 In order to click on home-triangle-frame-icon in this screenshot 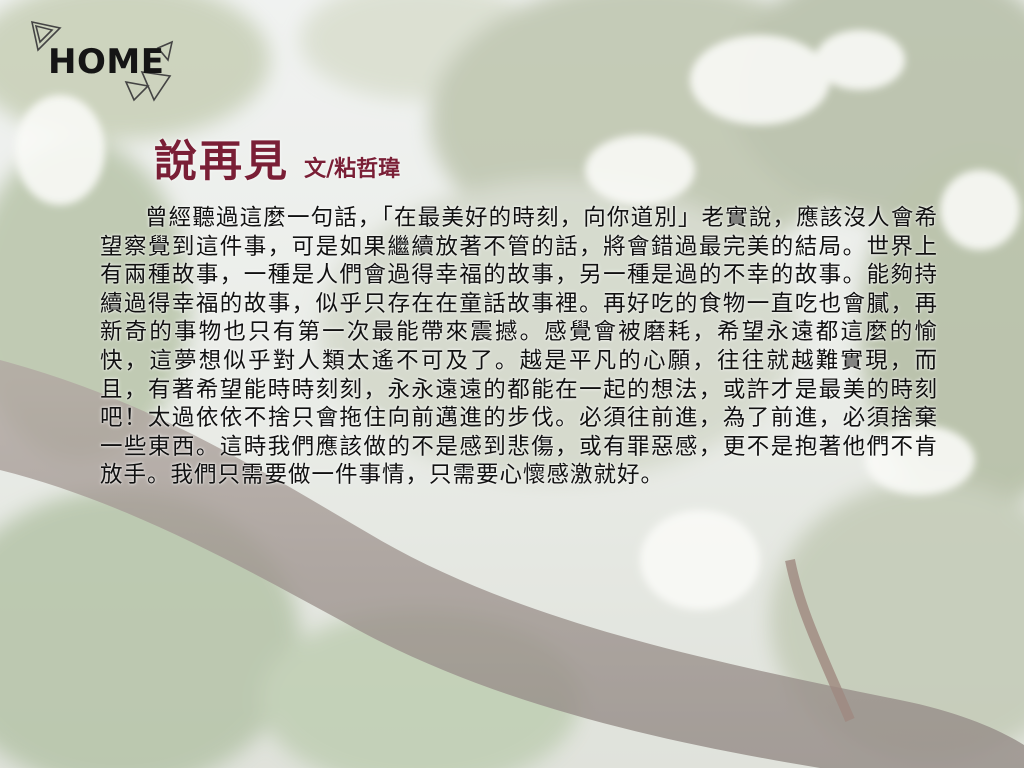, I will do `click(102, 61)`.